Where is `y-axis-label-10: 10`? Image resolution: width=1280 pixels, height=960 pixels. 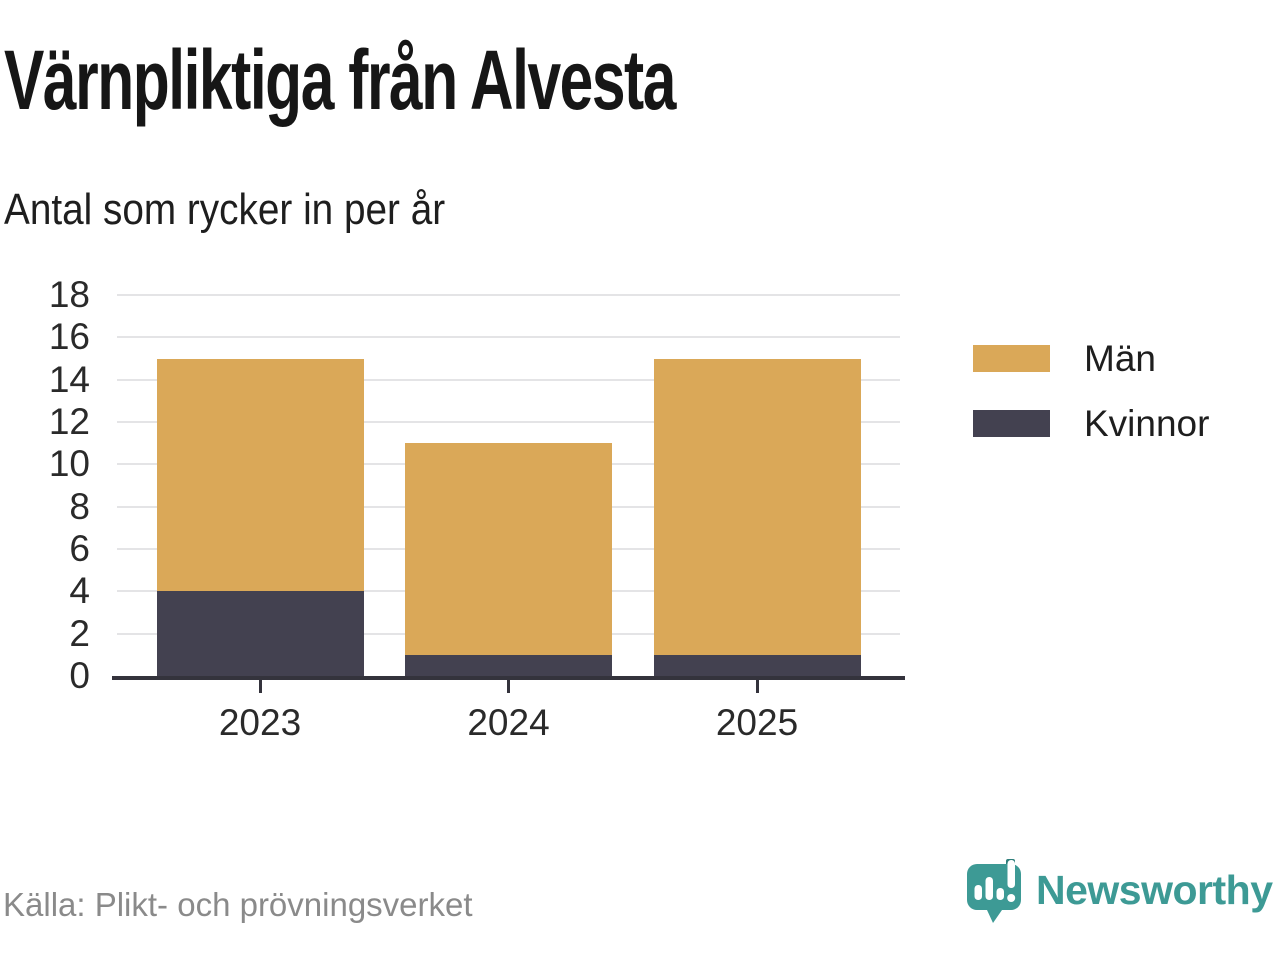 y-axis-label-10: 10 is located at coordinates (69, 464).